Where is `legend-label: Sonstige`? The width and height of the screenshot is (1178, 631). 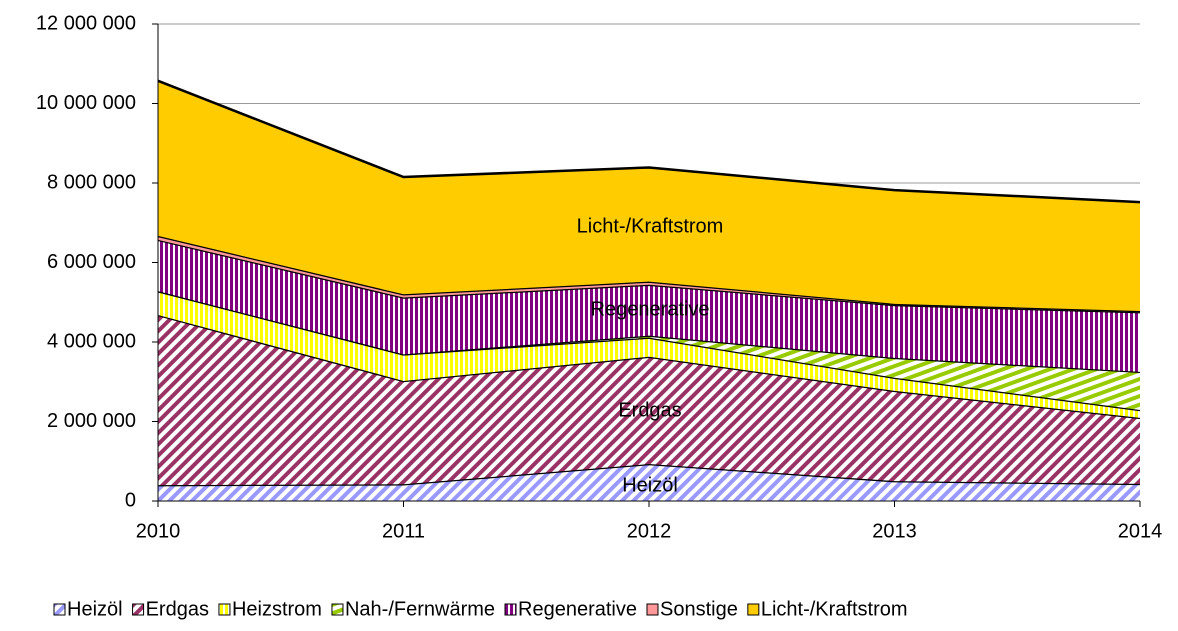
legend-label: Sonstige is located at coordinates (699, 609).